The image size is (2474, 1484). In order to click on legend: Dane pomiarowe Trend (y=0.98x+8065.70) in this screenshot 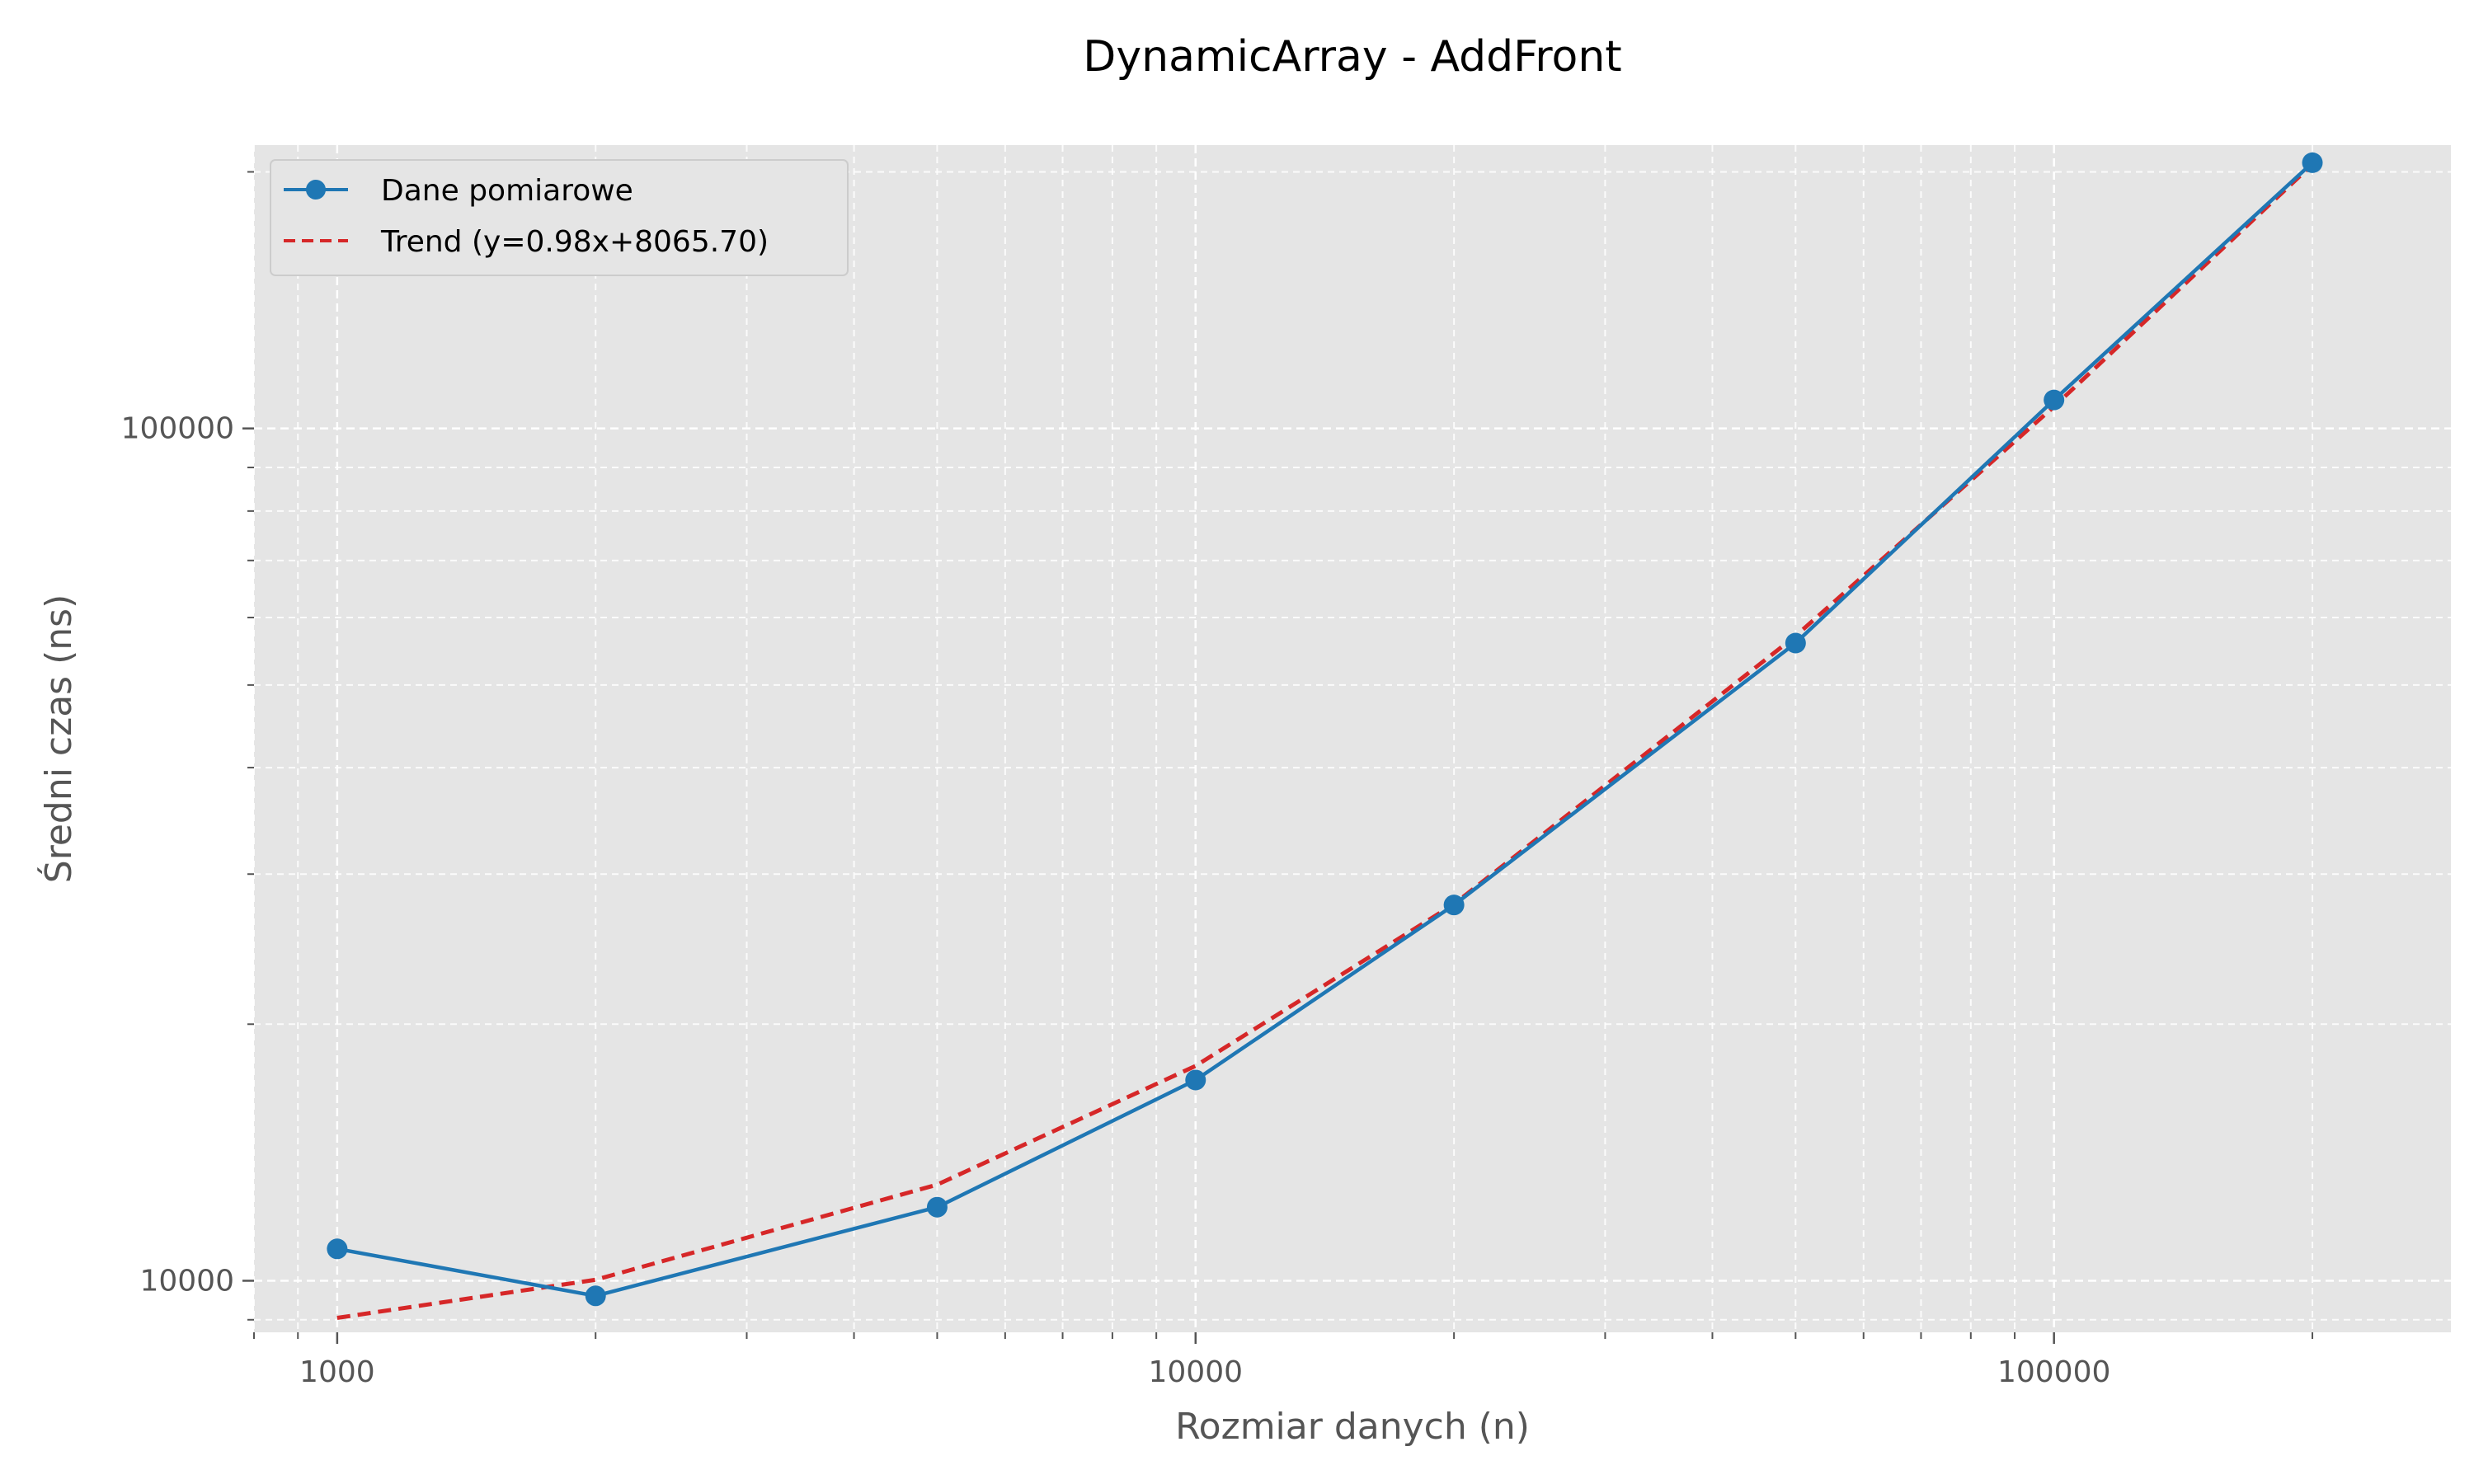, I will do `click(559, 217)`.